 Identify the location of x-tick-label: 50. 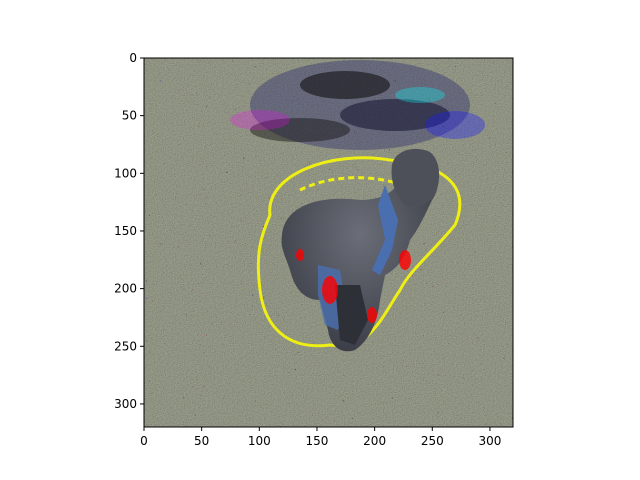
(201, 441).